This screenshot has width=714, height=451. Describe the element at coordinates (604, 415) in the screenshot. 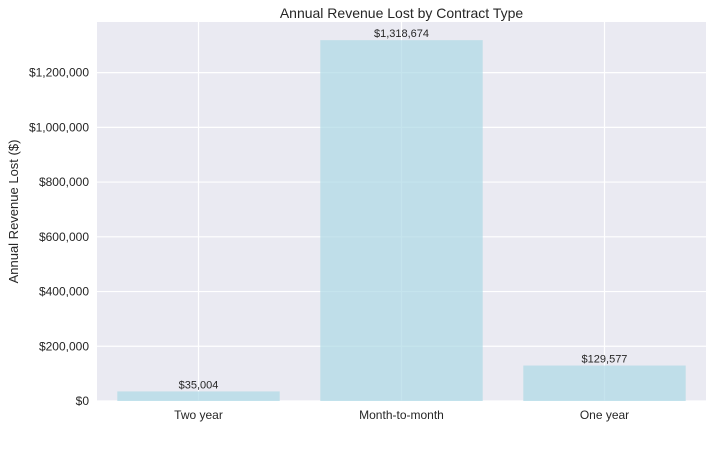

I see `x-tick-label: One year` at that location.